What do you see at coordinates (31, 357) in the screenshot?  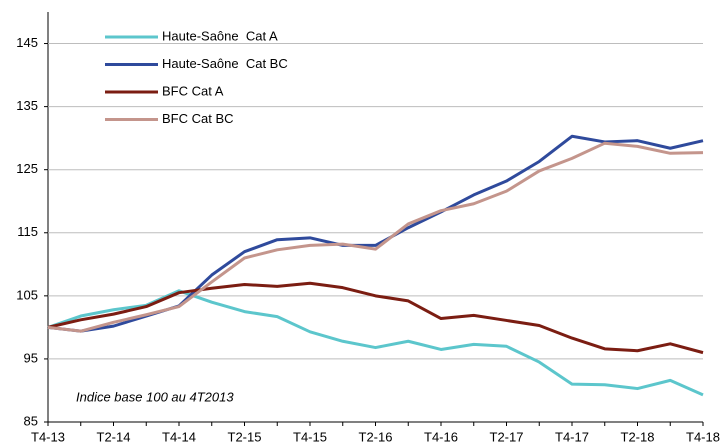 I see `y-tick-label: 95` at bounding box center [31, 357].